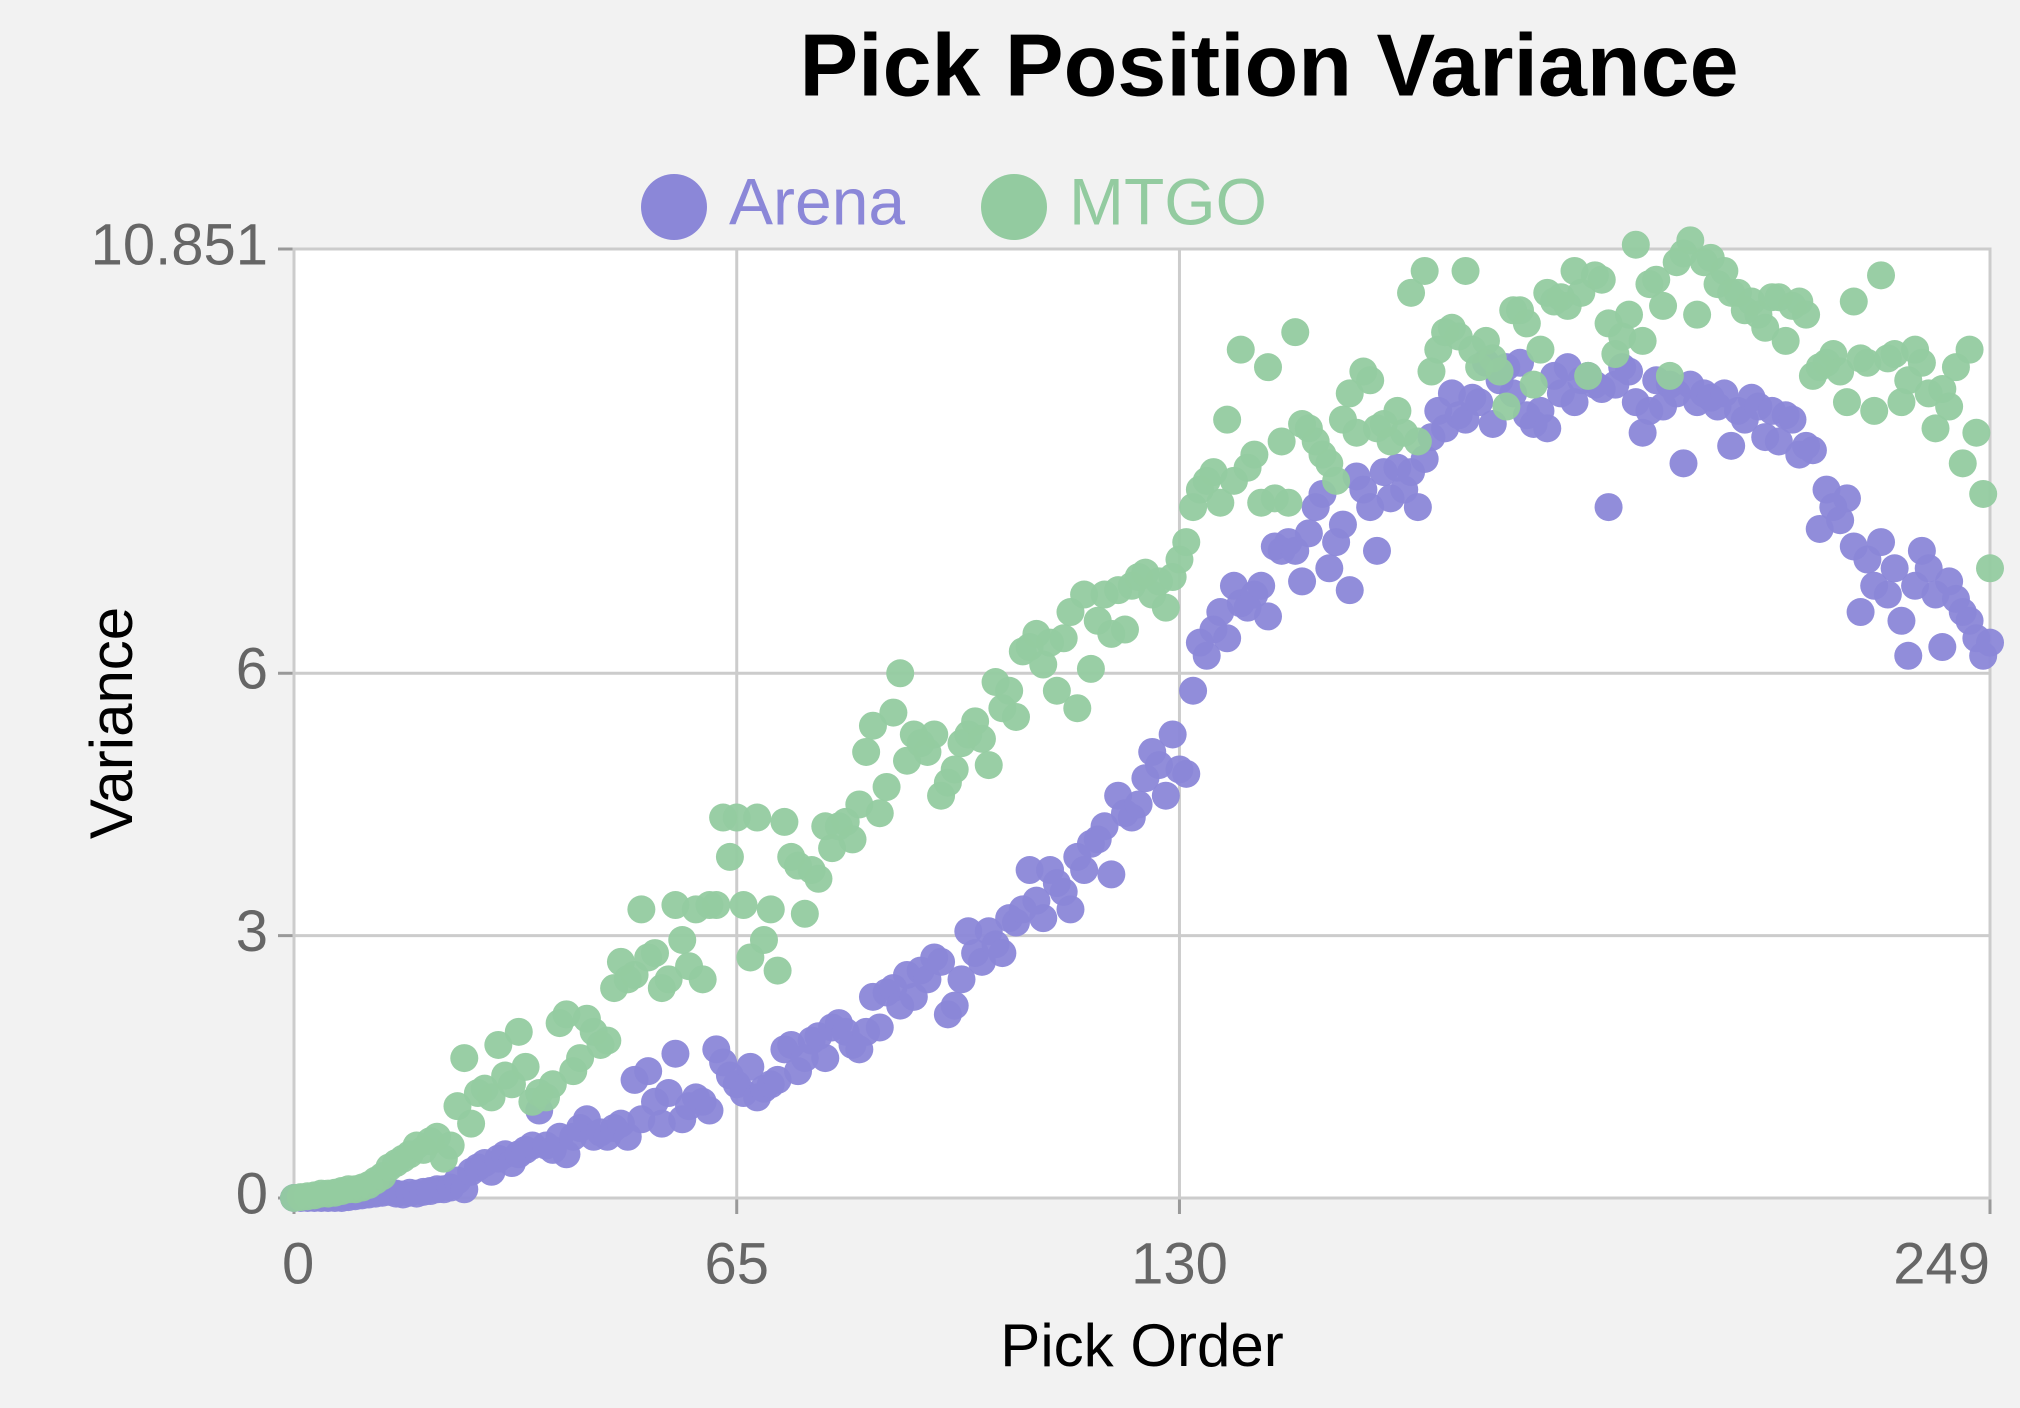 This screenshot has height=1408, width=2020. What do you see at coordinates (1179, 1263) in the screenshot?
I see `x-tick-label: 130` at bounding box center [1179, 1263].